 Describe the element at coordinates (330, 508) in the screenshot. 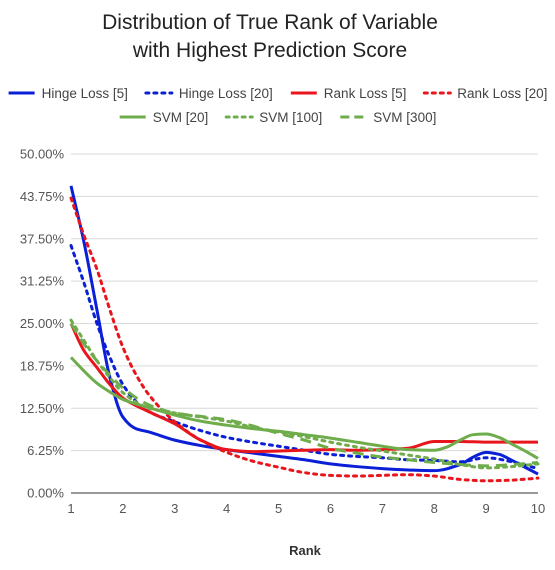

I see `x-tick-label: 6` at that location.